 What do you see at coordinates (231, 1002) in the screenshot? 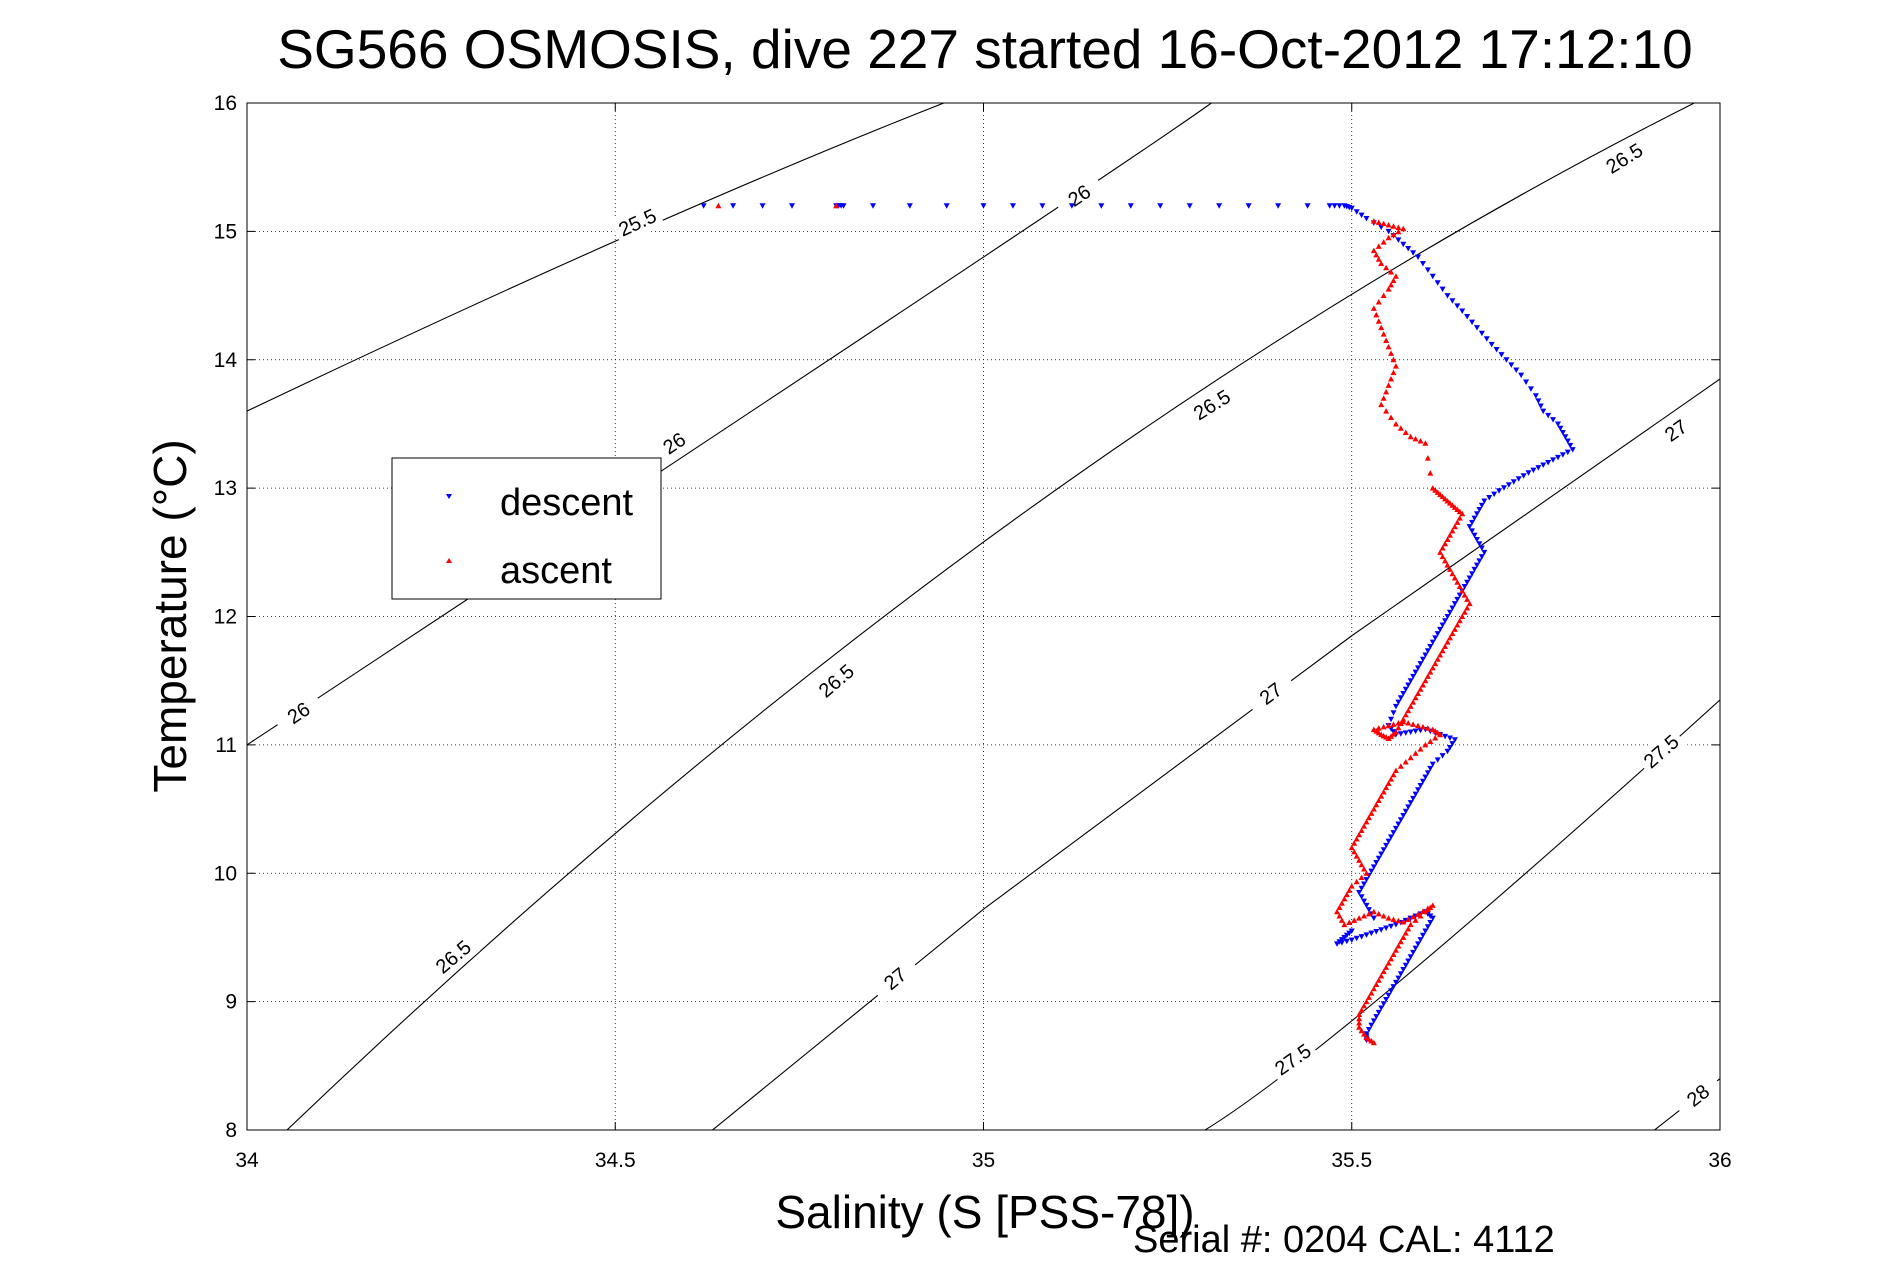
I see `y-tick-label: 9` at bounding box center [231, 1002].